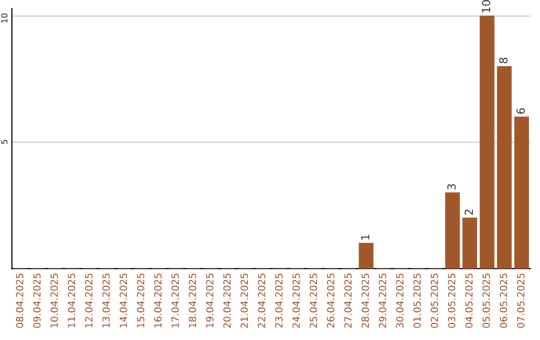 This screenshot has height=340, width=540. What do you see at coordinates (452, 301) in the screenshot?
I see `x-tick-label: 03.05.2025` at bounding box center [452, 301].